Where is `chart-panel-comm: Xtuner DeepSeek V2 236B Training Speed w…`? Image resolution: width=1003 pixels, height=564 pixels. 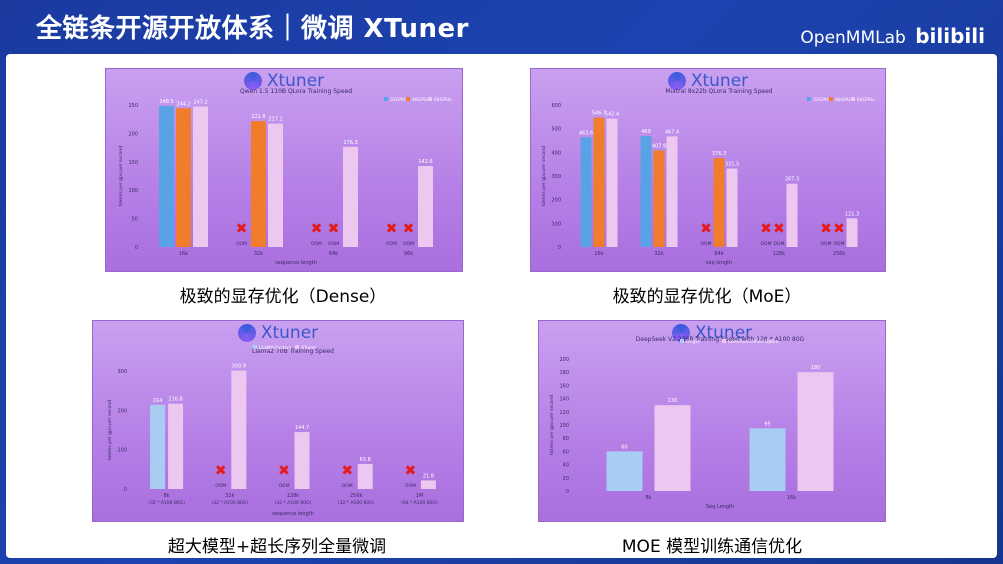
chart-panel-comm: Xtuner DeepSeek V2 236B Training Speed w… is located at coordinates (712, 421).